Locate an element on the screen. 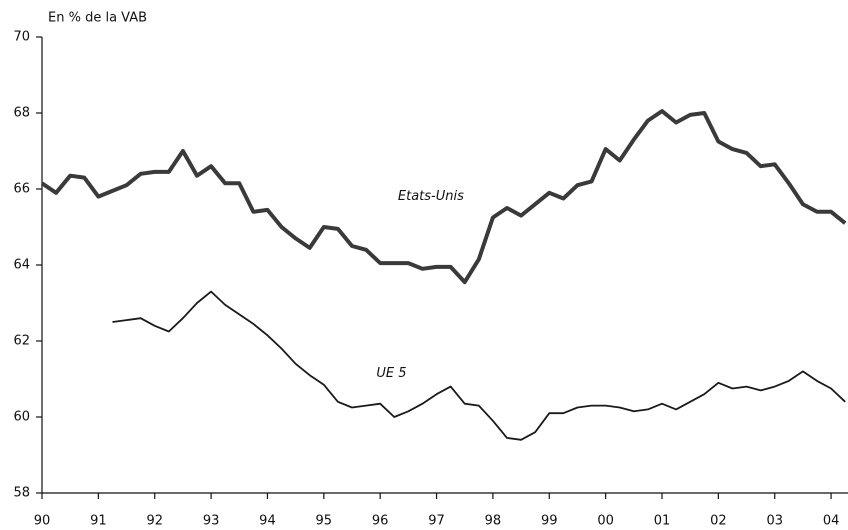 Image resolution: width=848 pixels, height=530 pixels. x-tick-label: 93 is located at coordinates (211, 521).